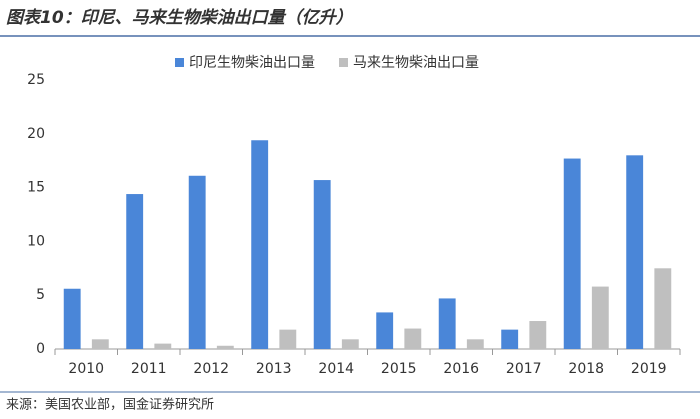 Image resolution: width=700 pixels, height=419 pixels. I want to click on y-tick-label: 5, so click(40, 295).